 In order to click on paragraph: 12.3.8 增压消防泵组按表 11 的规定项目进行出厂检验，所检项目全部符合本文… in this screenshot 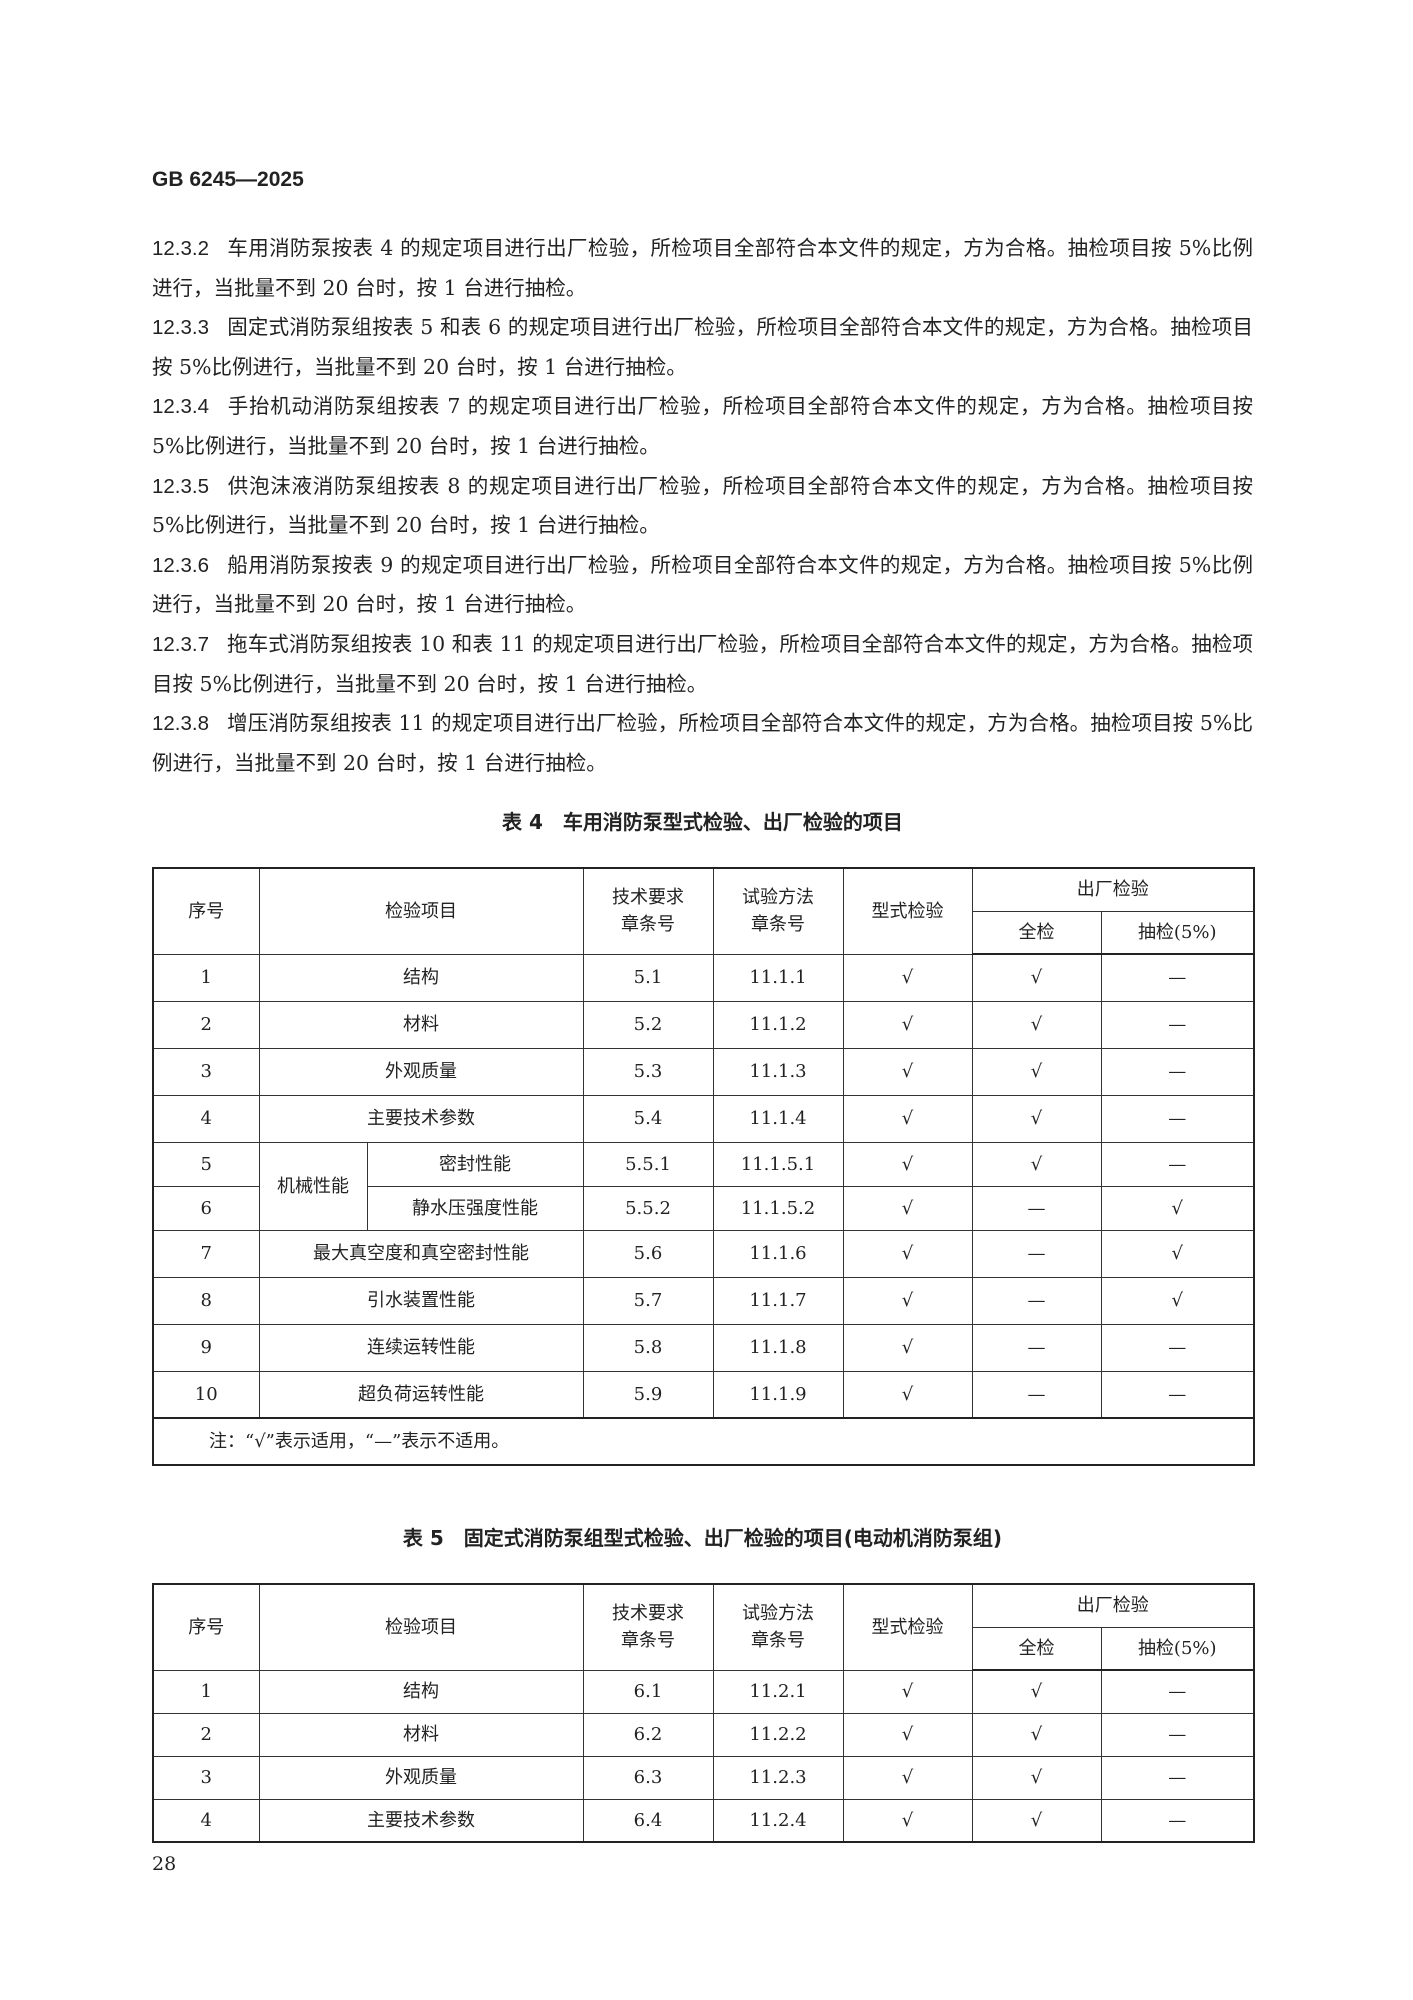, I will do `click(702, 743)`.